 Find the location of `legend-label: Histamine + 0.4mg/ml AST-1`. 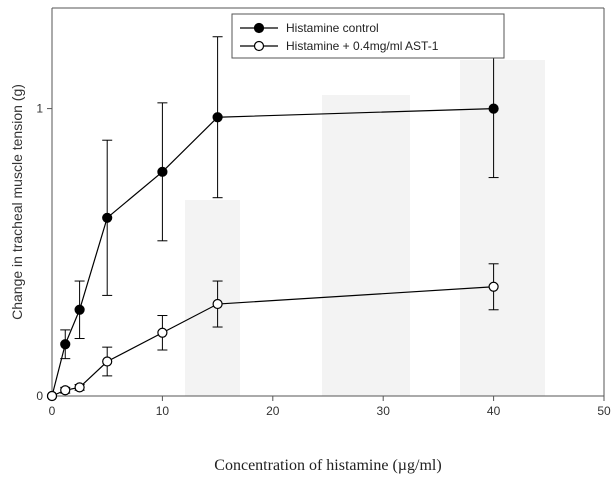

legend-label: Histamine + 0.4mg/ml AST-1 is located at coordinates (362, 46).